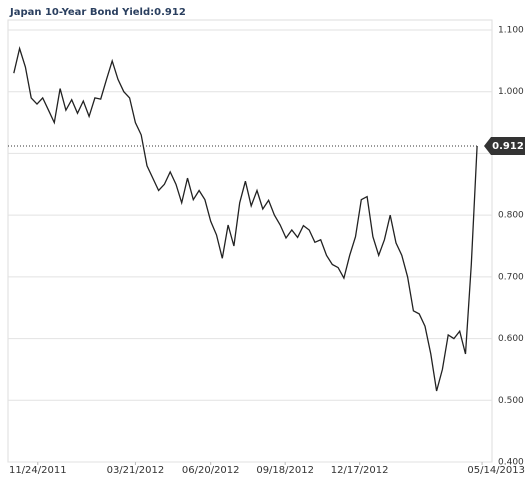  Describe the element at coordinates (38, 470) in the screenshot. I see `x-tick-label: 11/24/2011` at that location.